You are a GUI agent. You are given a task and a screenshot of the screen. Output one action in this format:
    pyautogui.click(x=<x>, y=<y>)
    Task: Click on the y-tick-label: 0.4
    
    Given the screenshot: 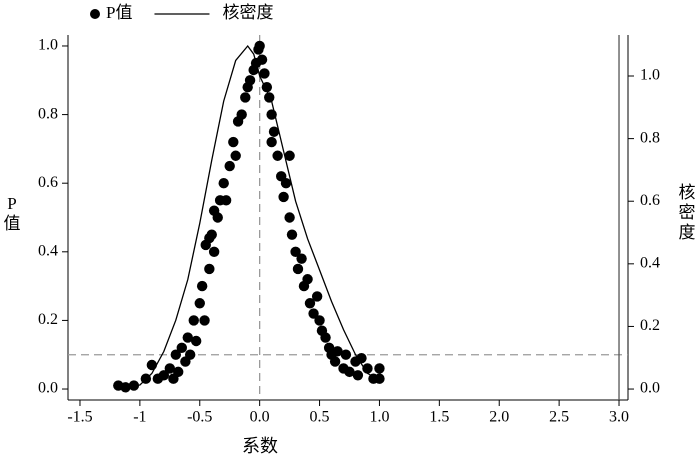 What is the action you would take?
    pyautogui.click(x=48, y=250)
    